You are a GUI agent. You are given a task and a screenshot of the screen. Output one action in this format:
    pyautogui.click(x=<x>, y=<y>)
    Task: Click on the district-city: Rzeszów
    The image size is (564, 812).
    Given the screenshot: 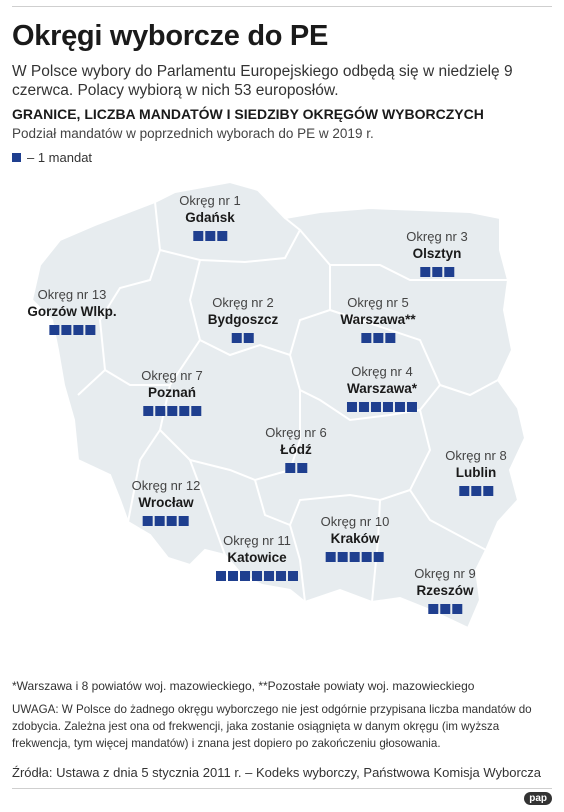 What is the action you would take?
    pyautogui.click(x=445, y=590)
    